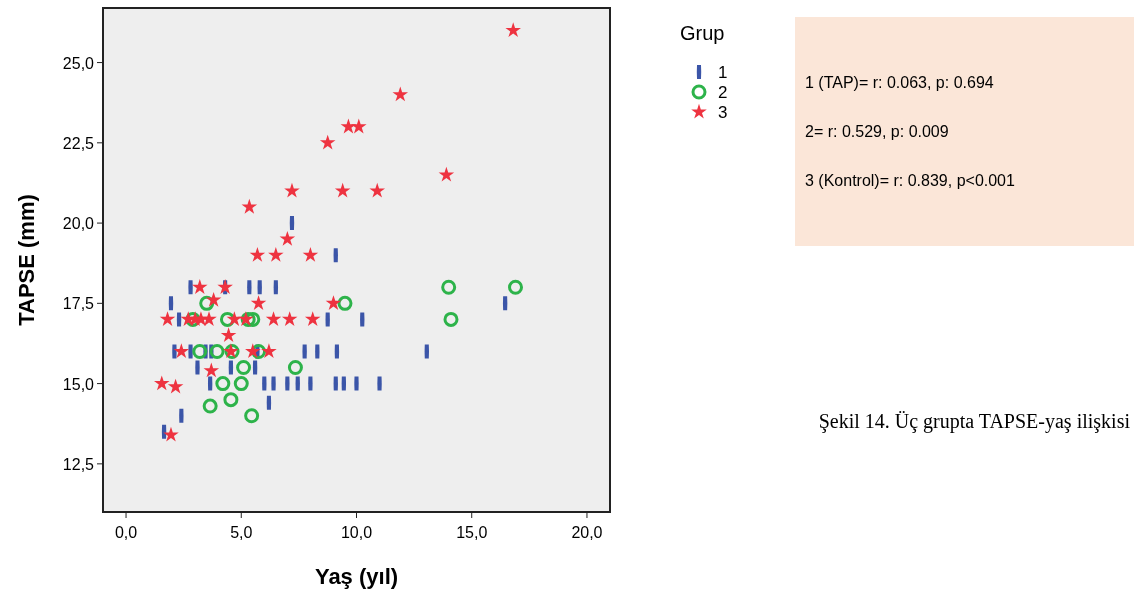 The image size is (1134, 596). I want to click on x-tick-label: 10,0, so click(356, 532).